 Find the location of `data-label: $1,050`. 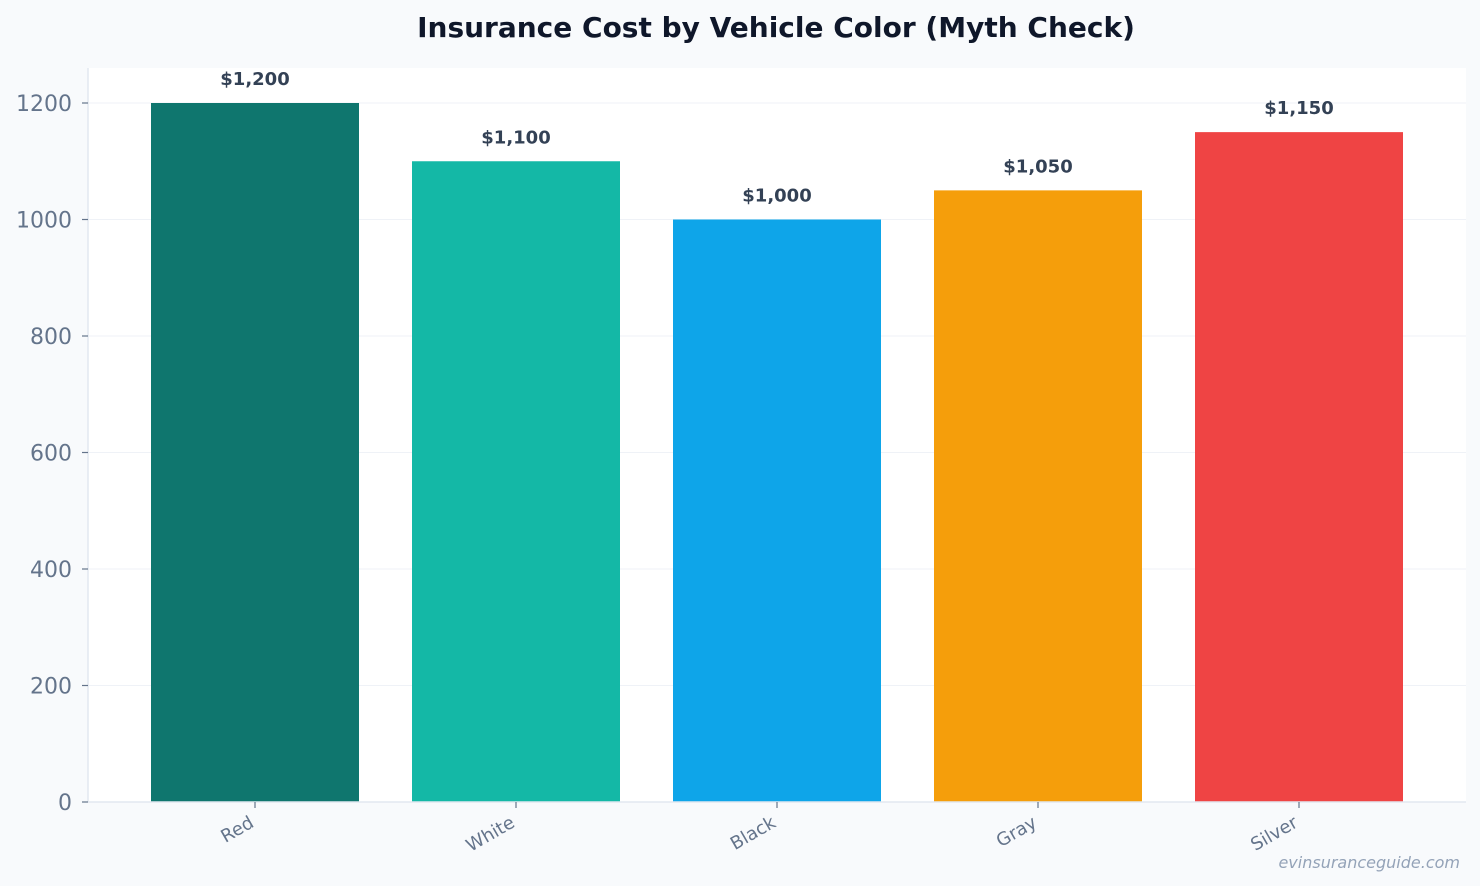

data-label: $1,050 is located at coordinates (1037, 166).